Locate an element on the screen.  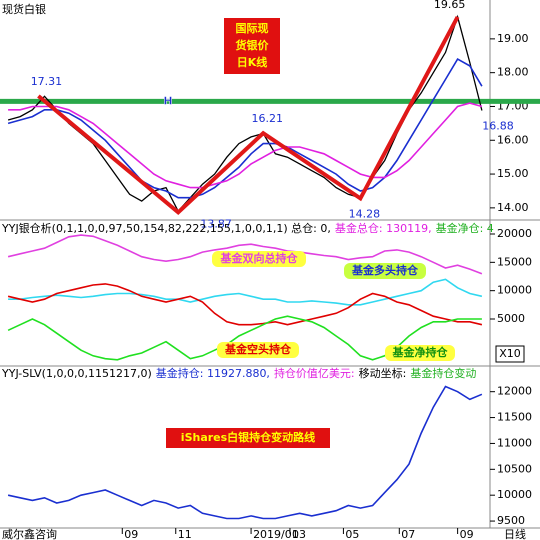
x-tick-label: 03 is located at coordinates (299, 534).